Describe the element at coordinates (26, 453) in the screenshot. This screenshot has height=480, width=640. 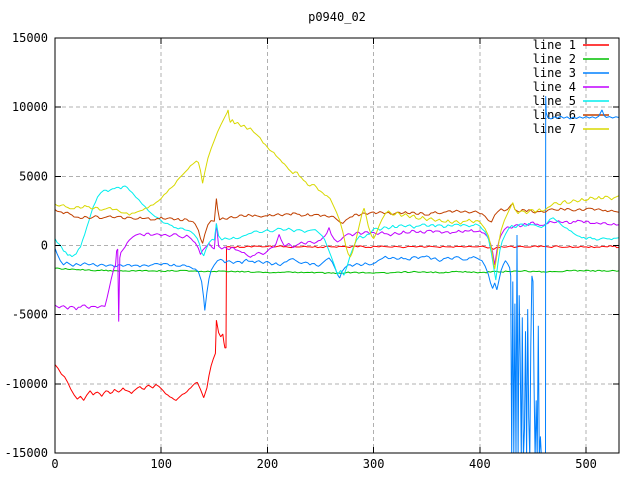
I see `y-tick-label: -15000` at that location.